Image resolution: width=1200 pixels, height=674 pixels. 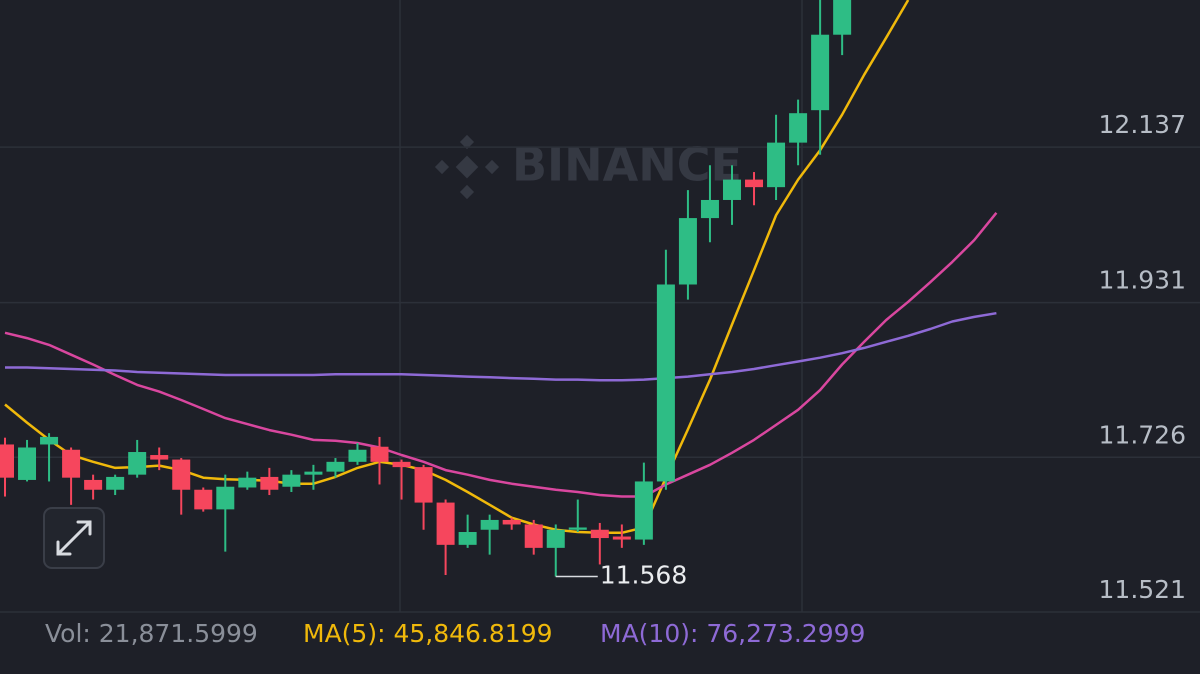 I want to click on stat-label: Vol: 21,871.5999, so click(x=151, y=633).